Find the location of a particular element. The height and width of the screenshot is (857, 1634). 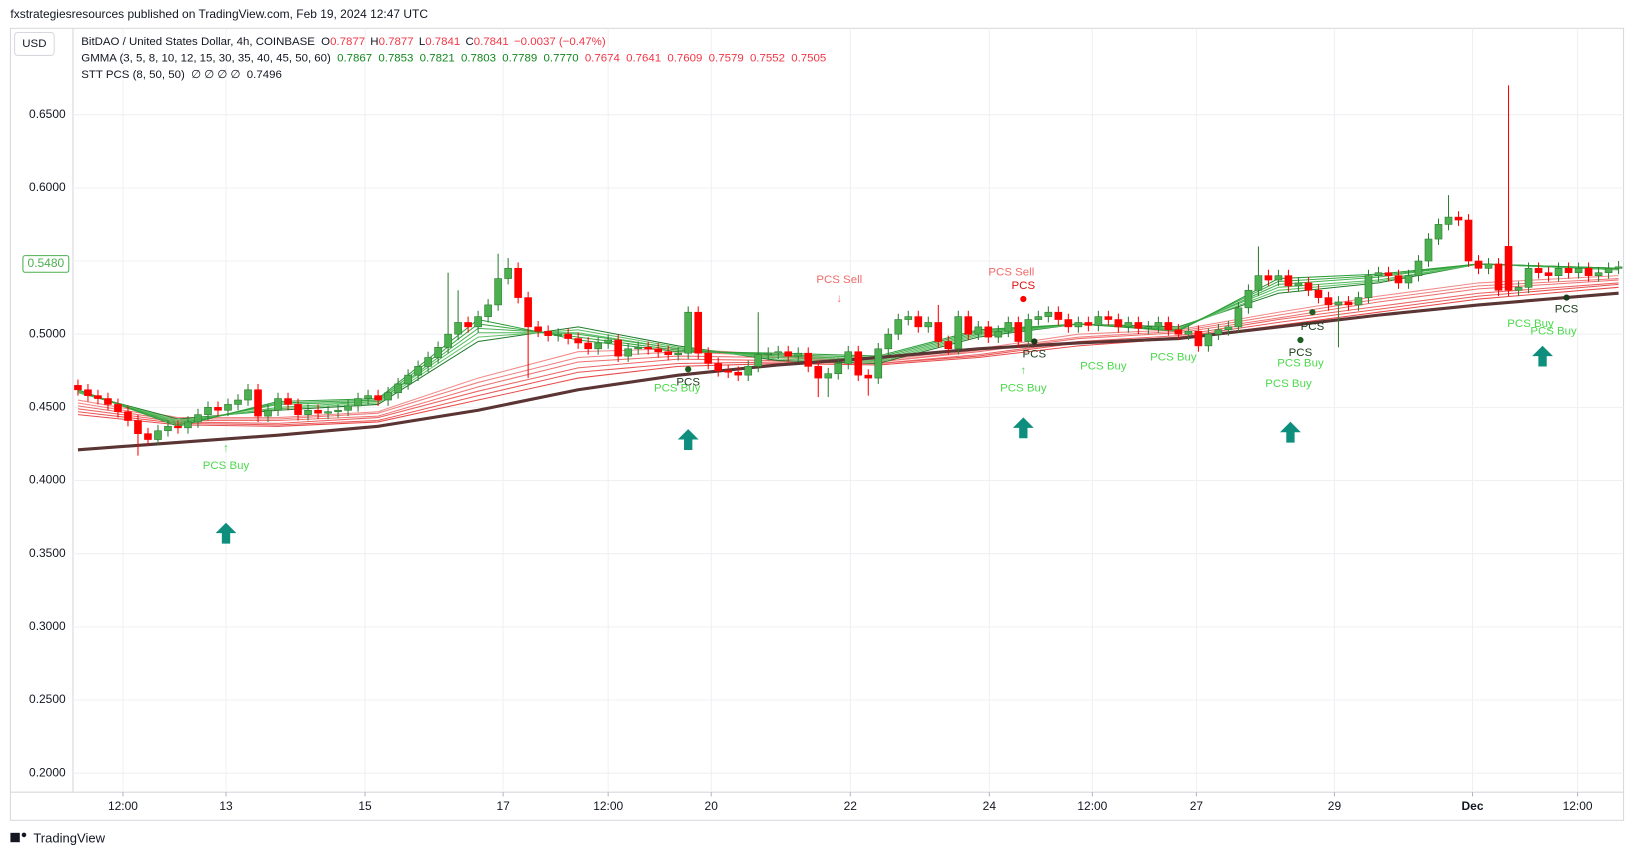

gmma-value: 0.7674 is located at coordinates (603, 59).